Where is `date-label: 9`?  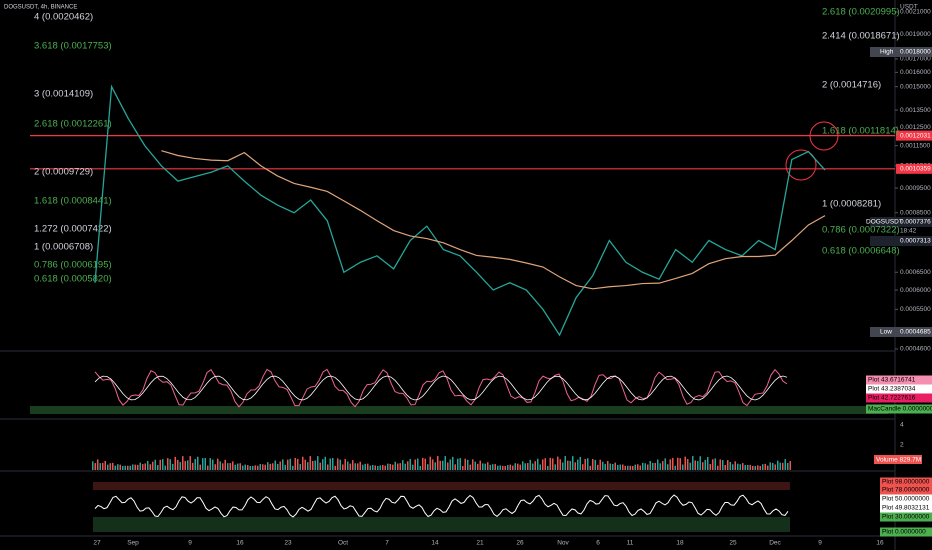
date-label: 9 is located at coordinates (820, 543).